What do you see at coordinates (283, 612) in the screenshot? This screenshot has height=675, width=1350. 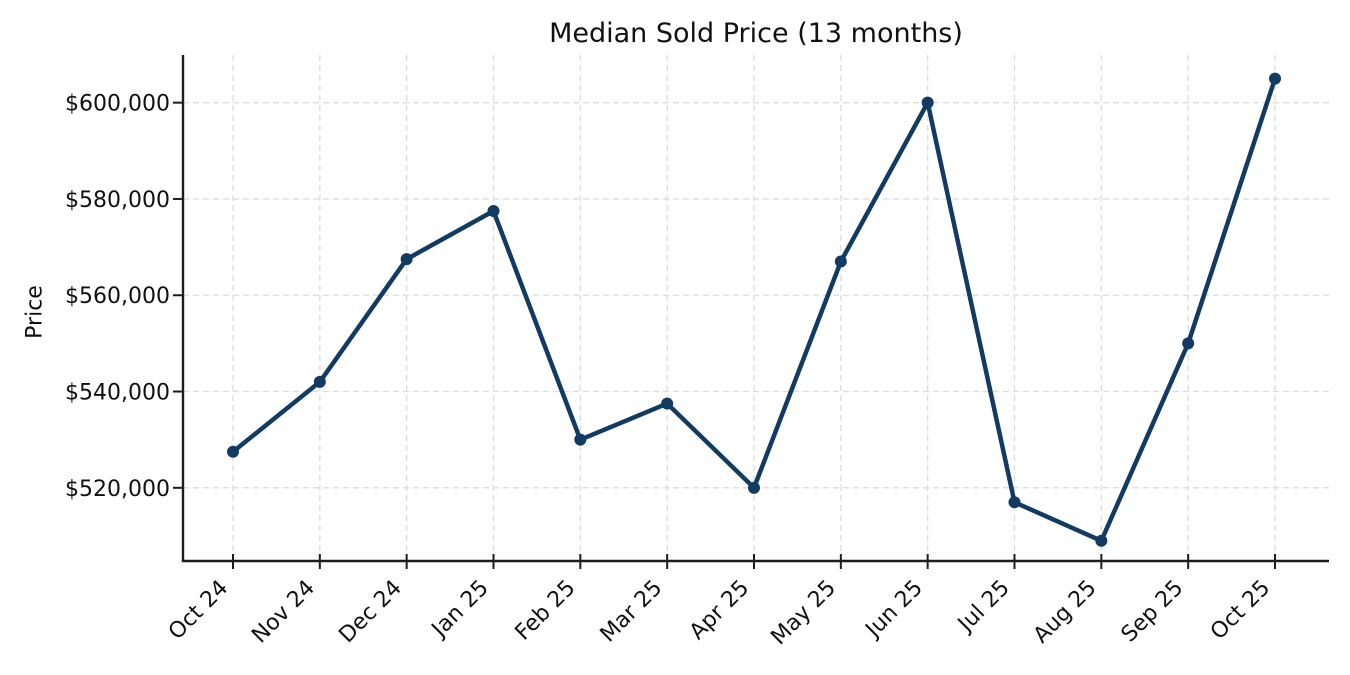 I see `x-tick-label: Nov 24` at bounding box center [283, 612].